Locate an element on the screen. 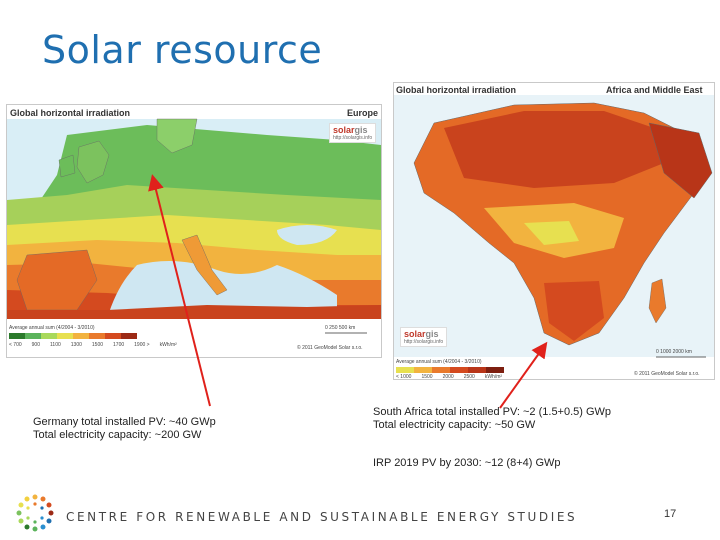 The width and height of the screenshot is (720, 540). africa-map-region: Africa and Middle East is located at coordinates (654, 90).